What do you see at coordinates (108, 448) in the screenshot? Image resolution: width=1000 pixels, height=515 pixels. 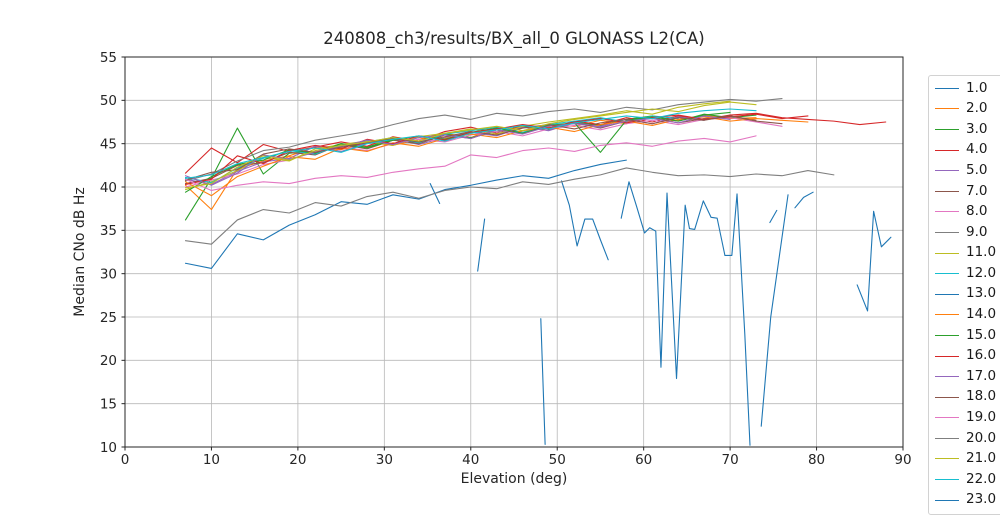 I see `y-tick-label: 10` at bounding box center [108, 448].